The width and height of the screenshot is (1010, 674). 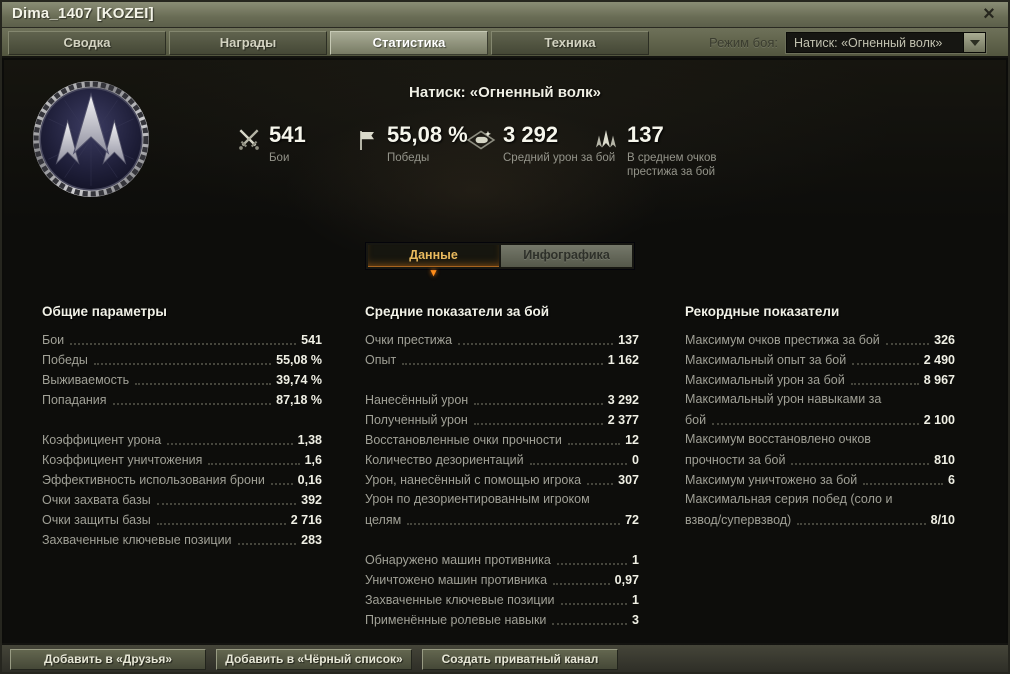 What do you see at coordinates (182, 379) in the screenshot?
I see `table-row: Выживаемость 39,74 %` at bounding box center [182, 379].